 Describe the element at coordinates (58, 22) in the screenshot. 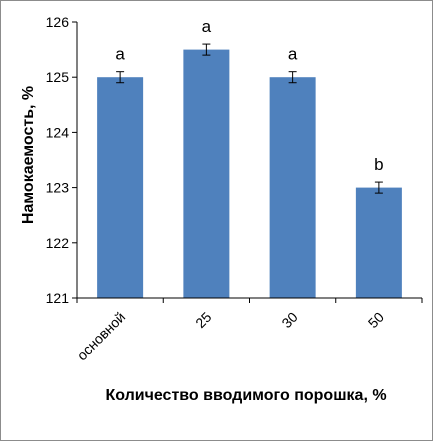

I see `y-tick-label: 126` at that location.